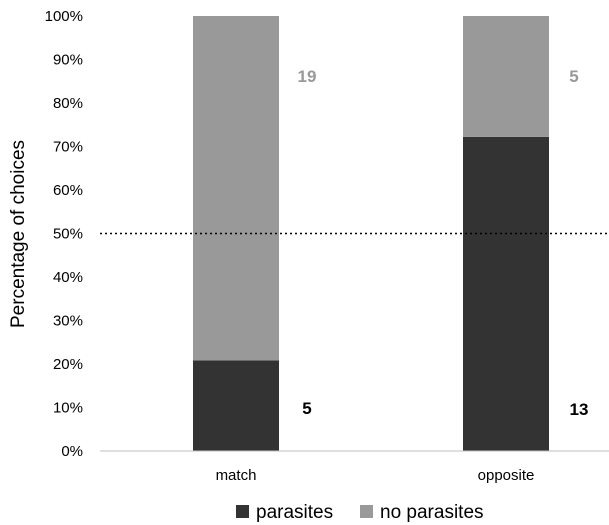 This screenshot has height=525, width=609. I want to click on legend: parasites no parasites, so click(360, 512).